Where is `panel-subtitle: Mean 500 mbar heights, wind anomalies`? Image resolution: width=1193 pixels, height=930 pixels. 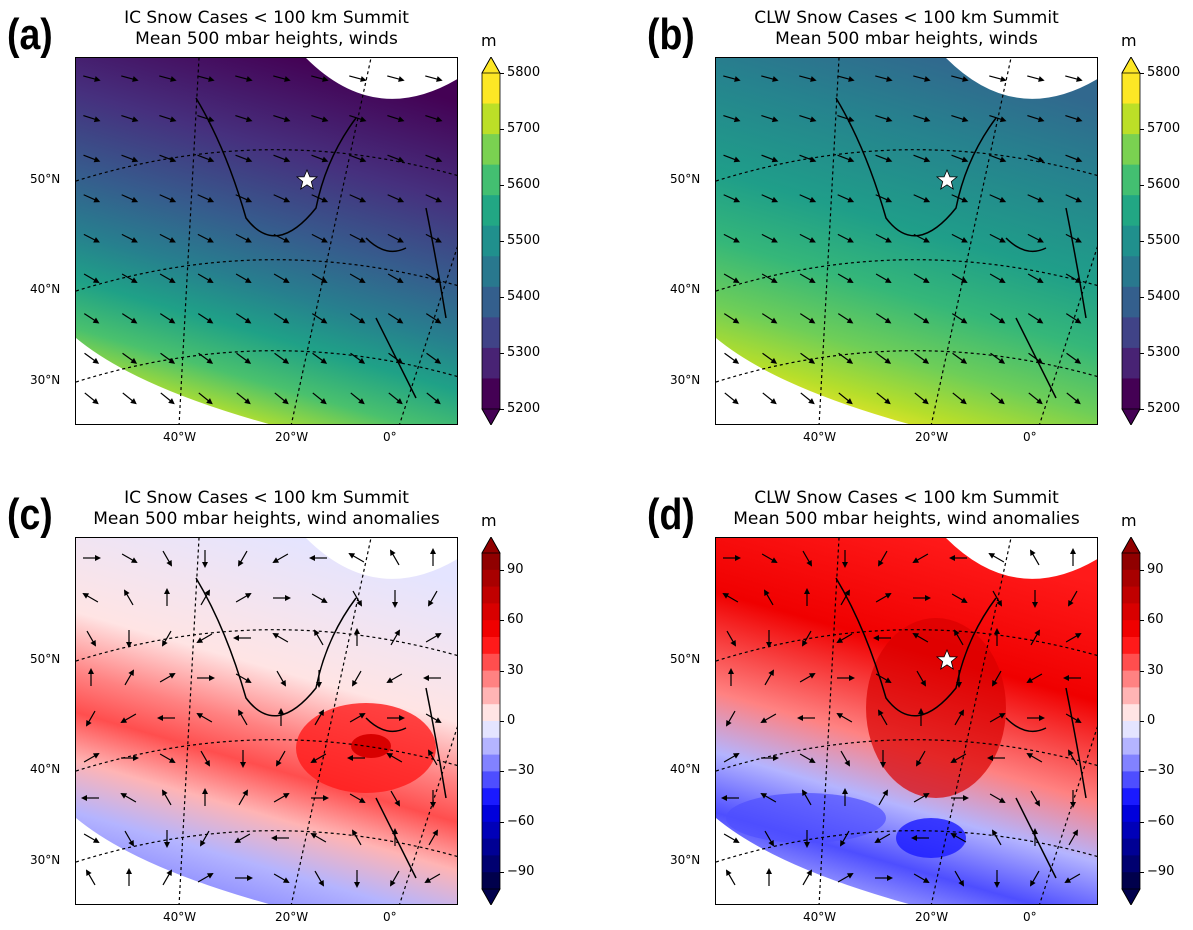
panel-subtitle: Mean 500 mbar heights, wind anomalies is located at coordinates (266, 519).